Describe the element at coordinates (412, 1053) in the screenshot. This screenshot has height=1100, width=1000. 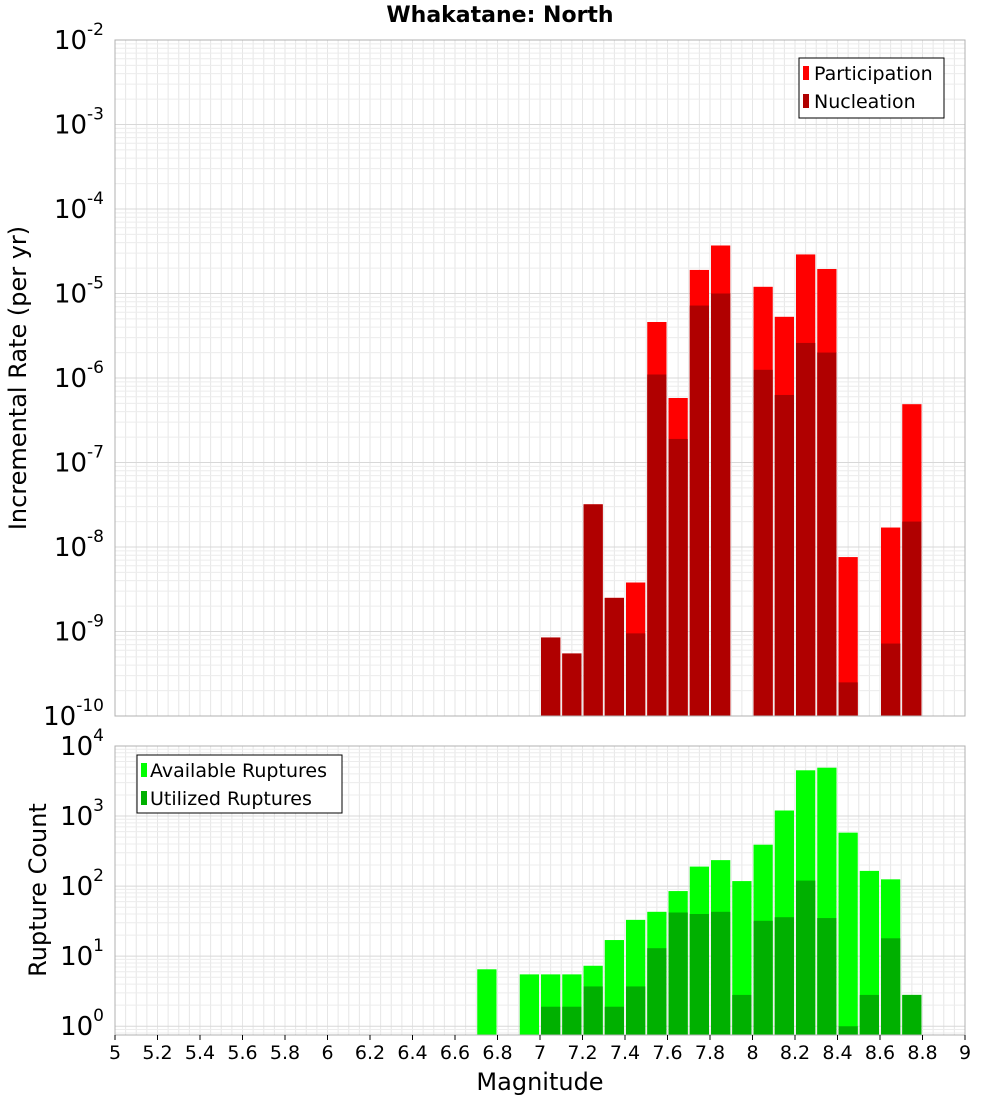
I see `x-tick-label: 6.4` at that location.